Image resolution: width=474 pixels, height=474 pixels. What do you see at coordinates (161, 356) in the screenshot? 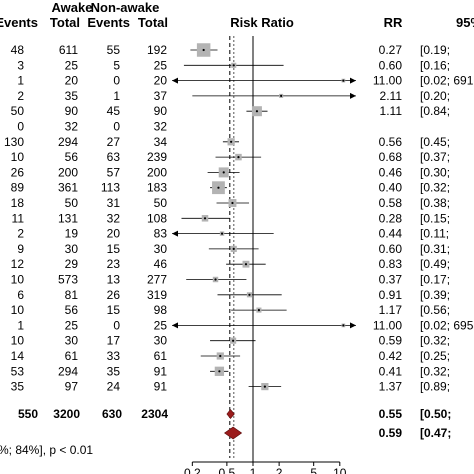
I see `total-non-awake: 61` at bounding box center [161, 356].